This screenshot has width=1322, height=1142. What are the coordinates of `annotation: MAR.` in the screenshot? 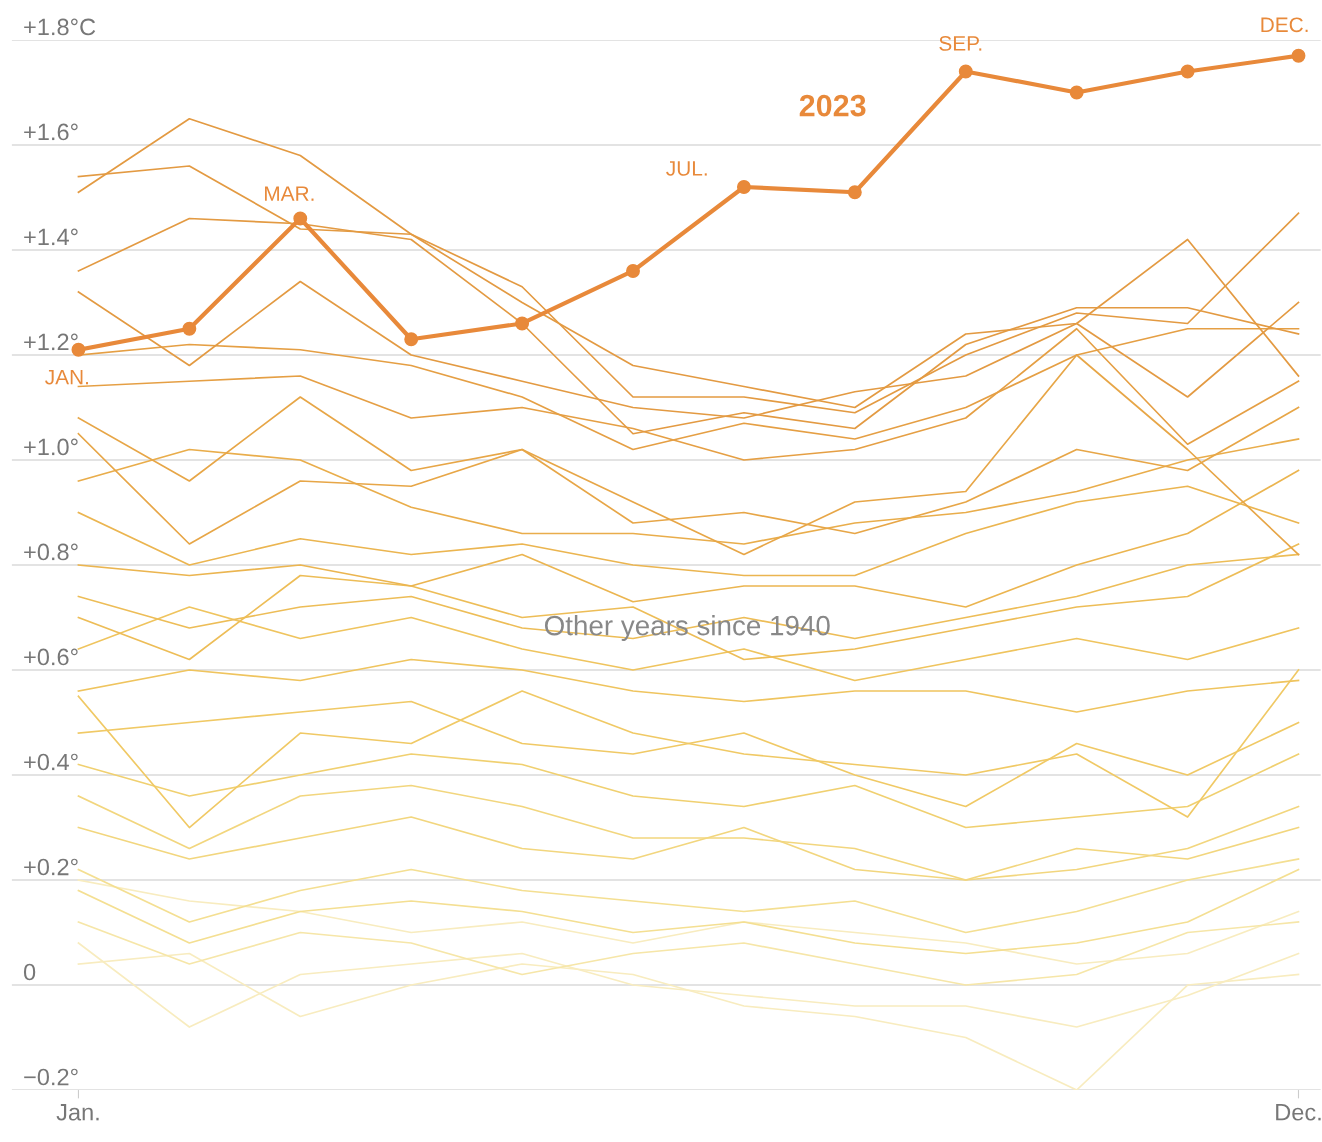 It's located at (289, 193).